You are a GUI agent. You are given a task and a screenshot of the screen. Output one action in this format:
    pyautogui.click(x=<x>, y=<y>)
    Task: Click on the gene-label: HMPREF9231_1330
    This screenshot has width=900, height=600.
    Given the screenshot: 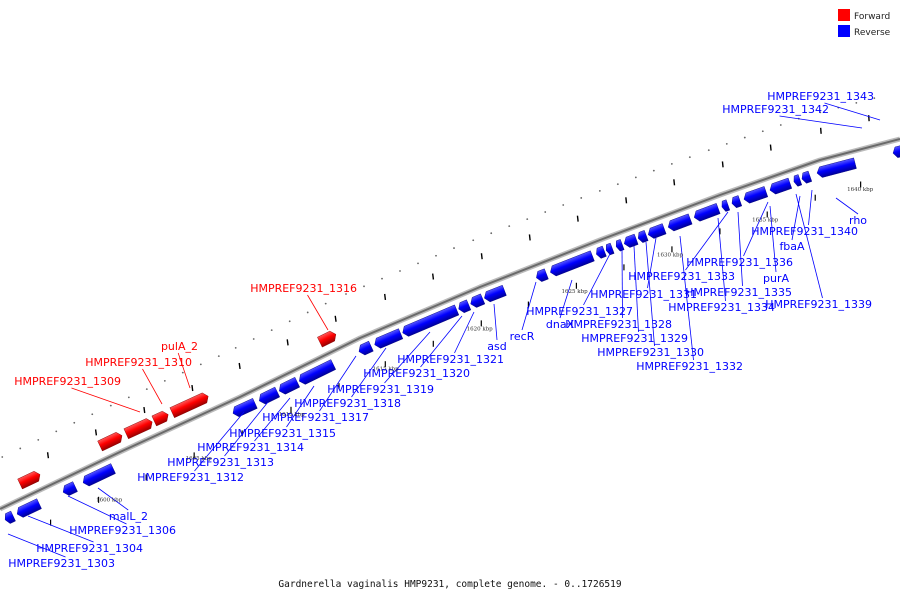 What is the action you would take?
    pyautogui.click(x=650, y=352)
    